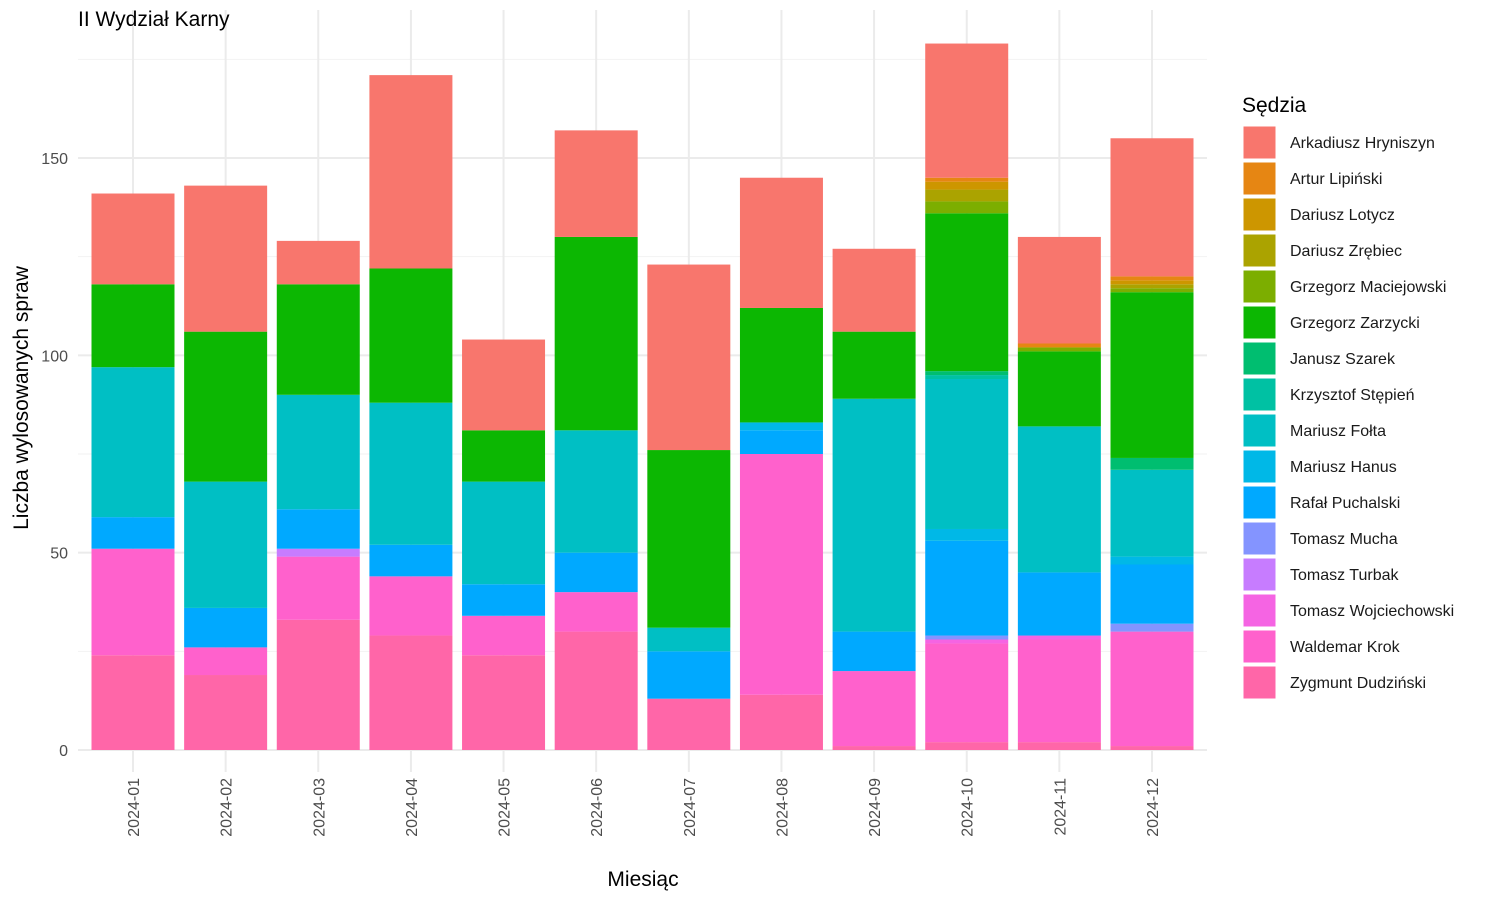  Describe the element at coordinates (412, 807) in the screenshot. I see `x-tick-label: 2024-04` at that location.